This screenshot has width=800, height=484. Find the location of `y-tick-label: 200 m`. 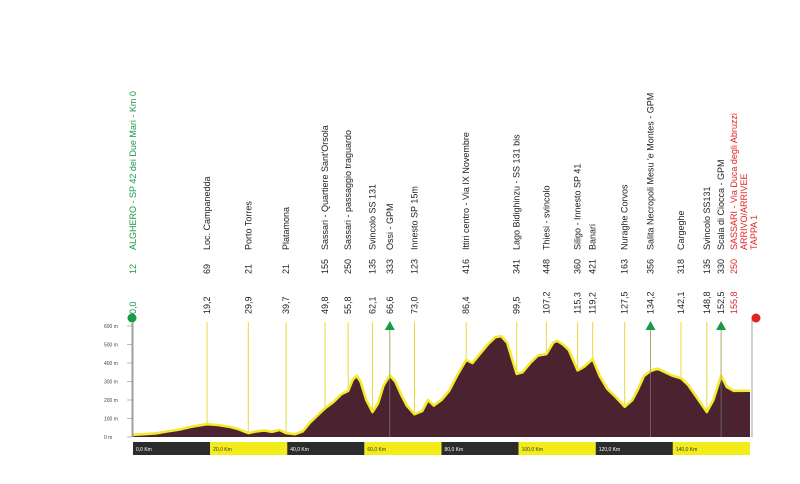

y-tick-label: 200 m is located at coordinates (111, 401).